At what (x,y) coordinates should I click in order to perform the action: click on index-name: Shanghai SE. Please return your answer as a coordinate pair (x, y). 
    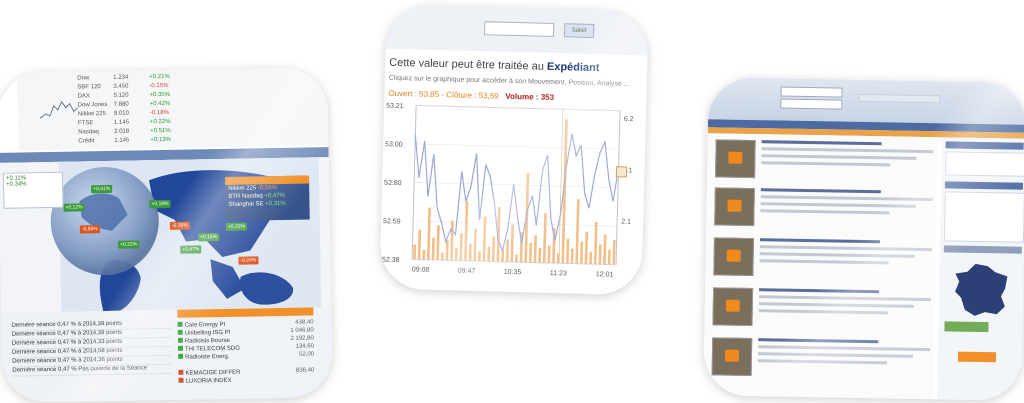
    Looking at the image, I should click on (246, 204).